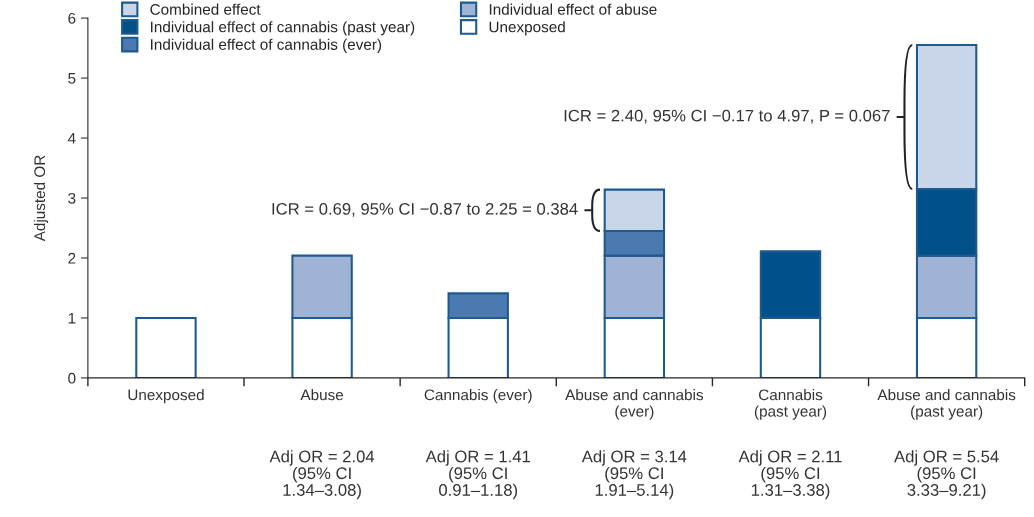 The height and width of the screenshot is (517, 1034). Describe the element at coordinates (71, 138) in the screenshot. I see `y-tick-label: 4` at that location.